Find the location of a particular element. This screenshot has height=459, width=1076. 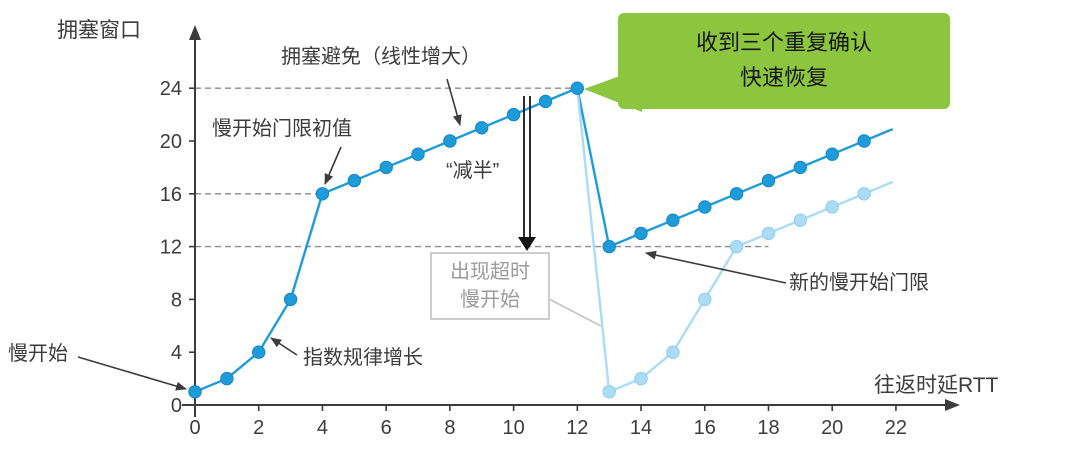

x-tick-label: 16 is located at coordinates (705, 428).